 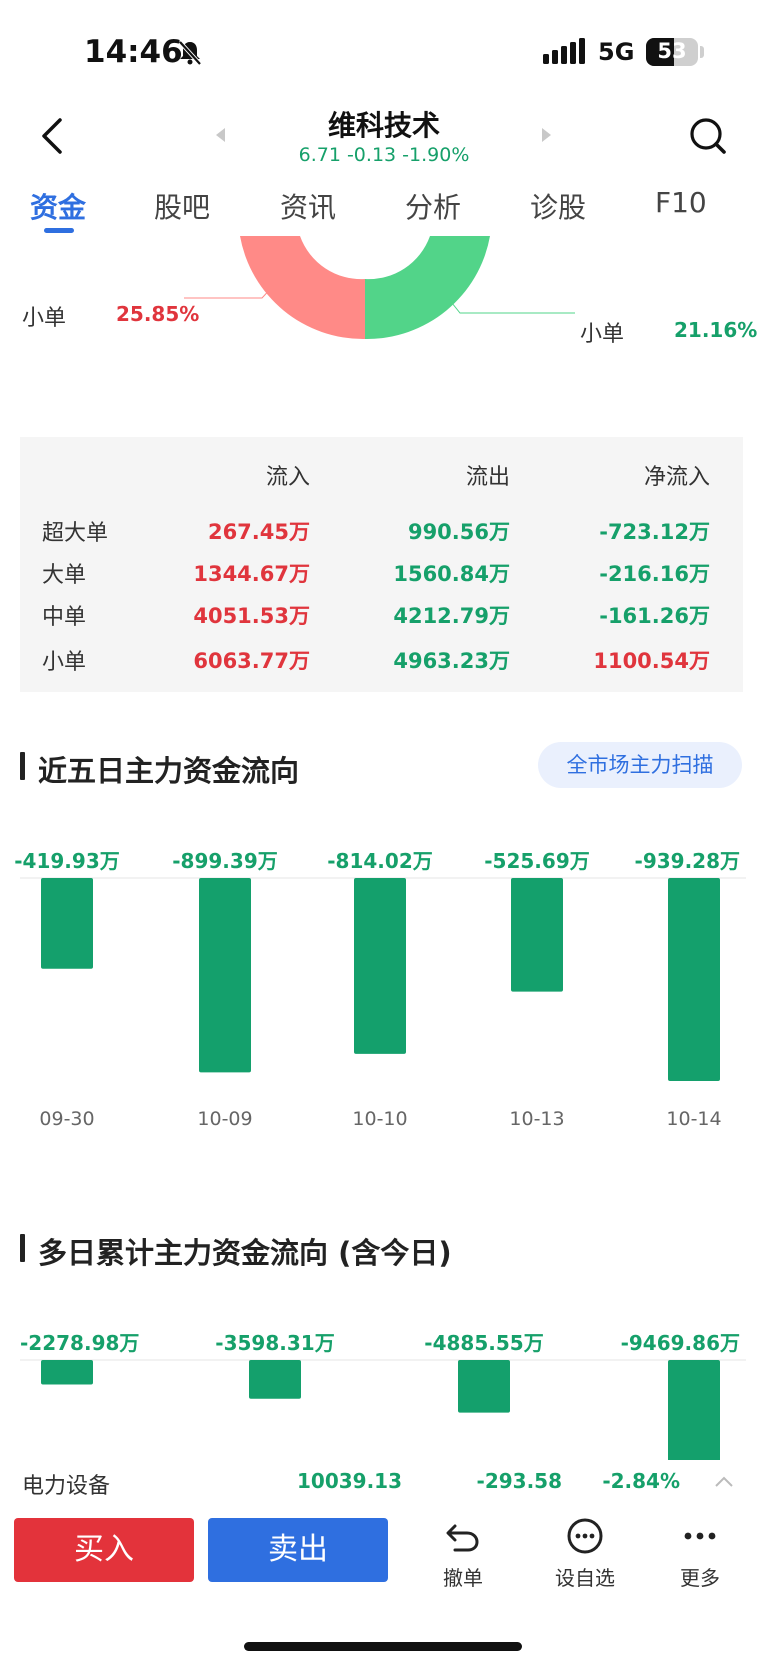 What do you see at coordinates (687, 861) in the screenshot?
I see `bar-value-label-4: -939.28万` at bounding box center [687, 861].